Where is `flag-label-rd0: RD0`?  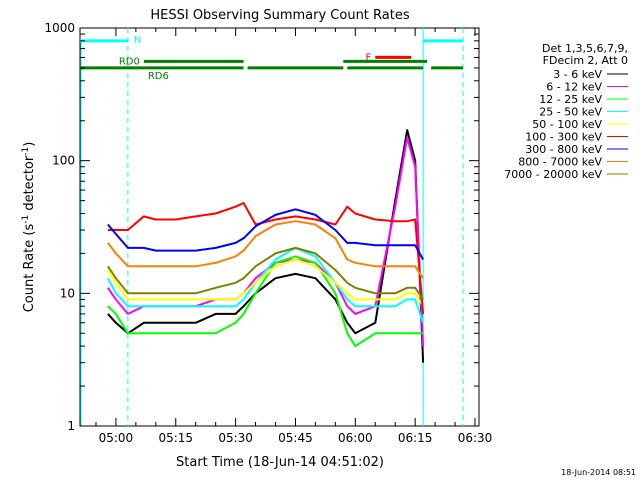
flag-label-rd0: RD0 is located at coordinates (129, 61).